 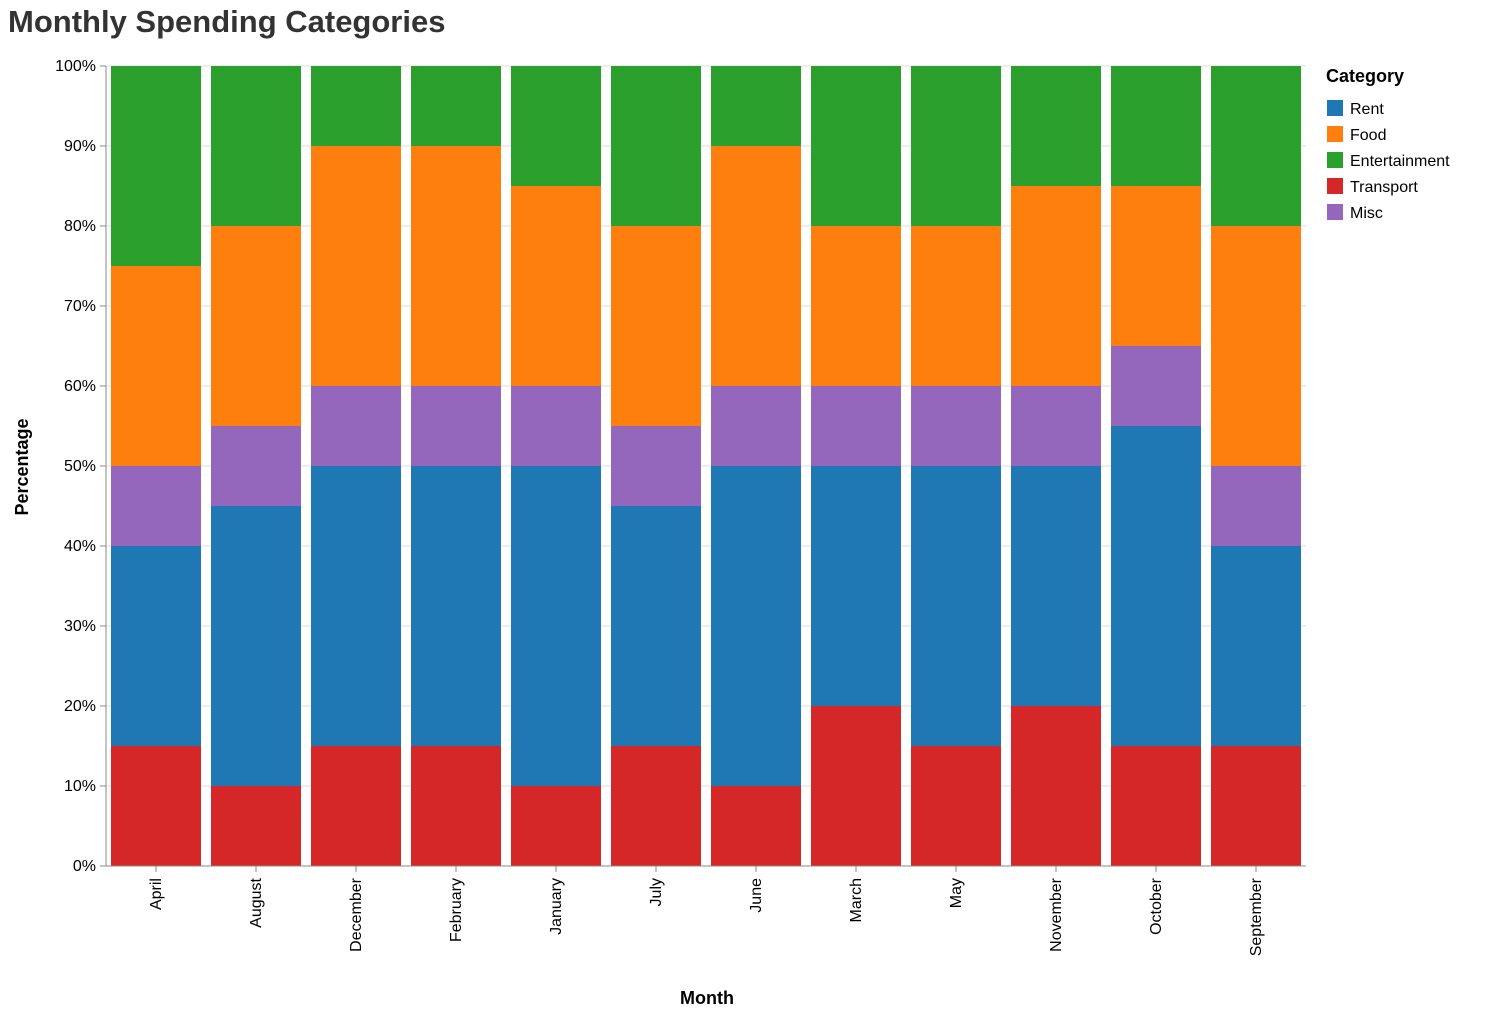 I want to click on legend-title: Category, so click(x=1365, y=76).